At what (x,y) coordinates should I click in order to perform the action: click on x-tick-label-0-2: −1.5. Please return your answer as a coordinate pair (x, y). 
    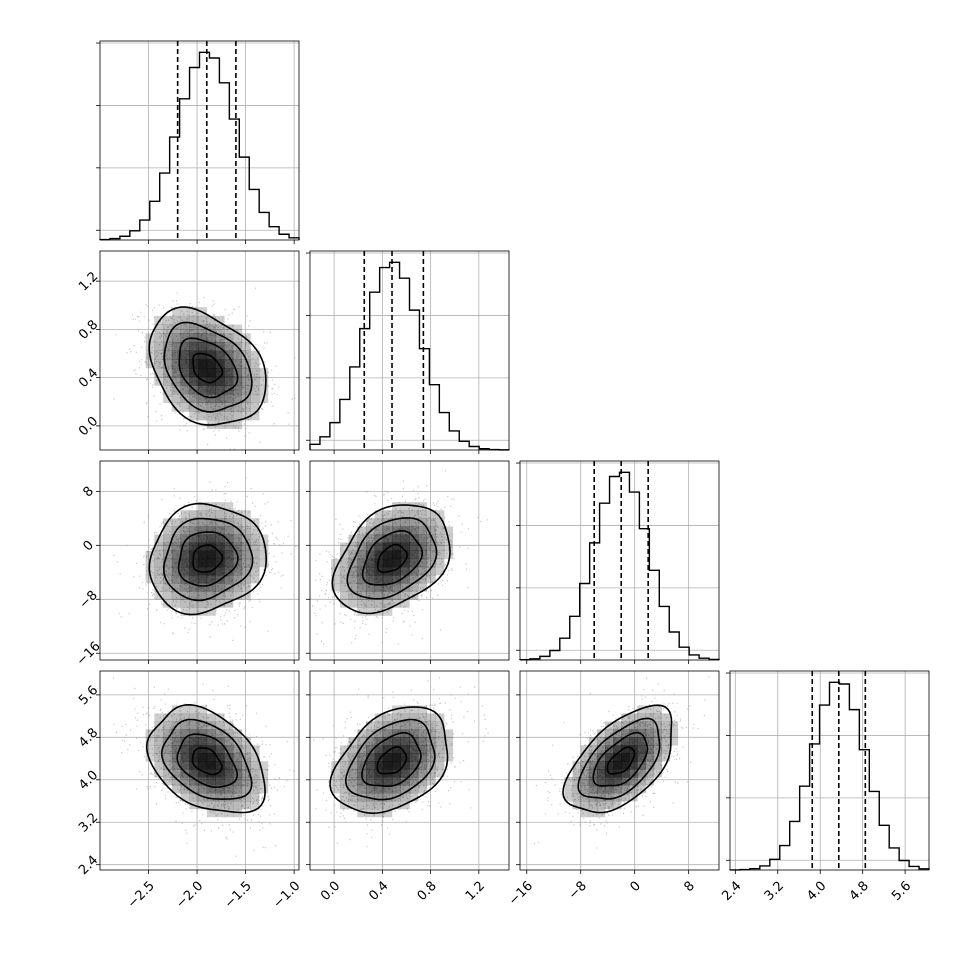
    Looking at the image, I should click on (238, 895).